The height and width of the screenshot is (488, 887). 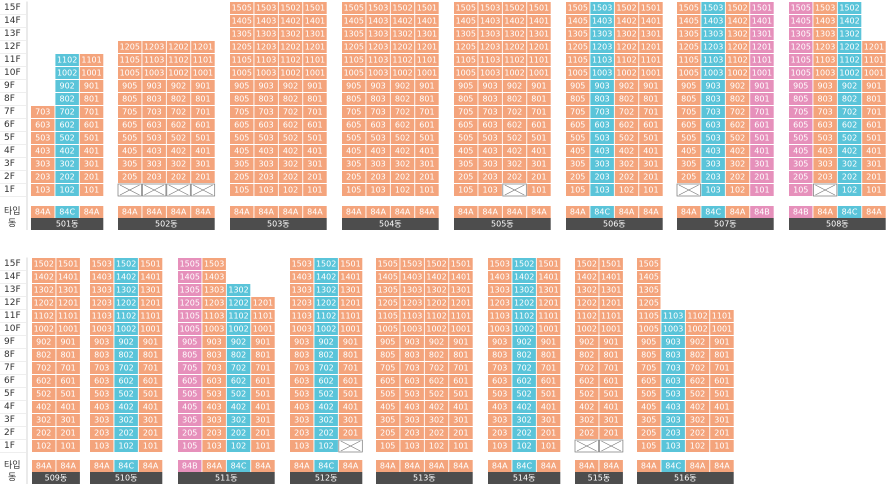 What do you see at coordinates (378, 47) in the screenshot?
I see `unit-number: 1203` at bounding box center [378, 47].